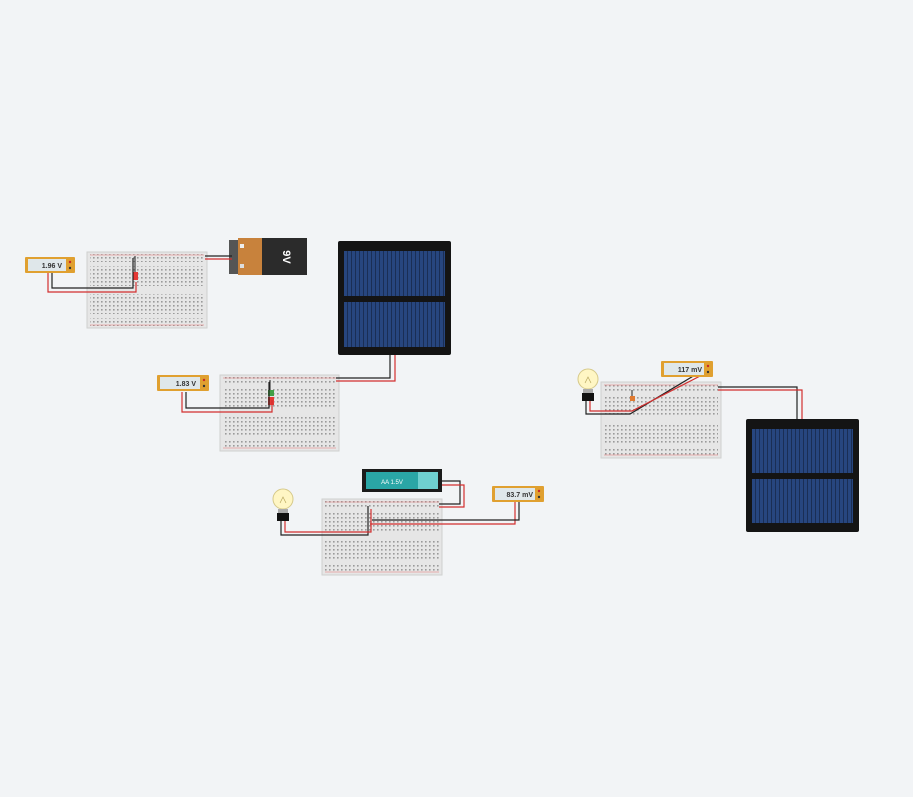  I want to click on meter-reading-3: 83.7 mV, so click(520, 495).